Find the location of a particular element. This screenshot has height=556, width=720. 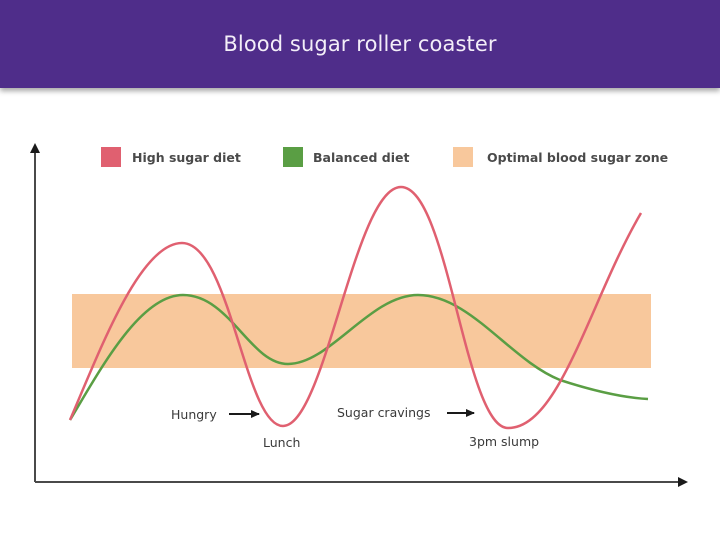

annotation-slump-text: 3pm slump is located at coordinates (504, 441).